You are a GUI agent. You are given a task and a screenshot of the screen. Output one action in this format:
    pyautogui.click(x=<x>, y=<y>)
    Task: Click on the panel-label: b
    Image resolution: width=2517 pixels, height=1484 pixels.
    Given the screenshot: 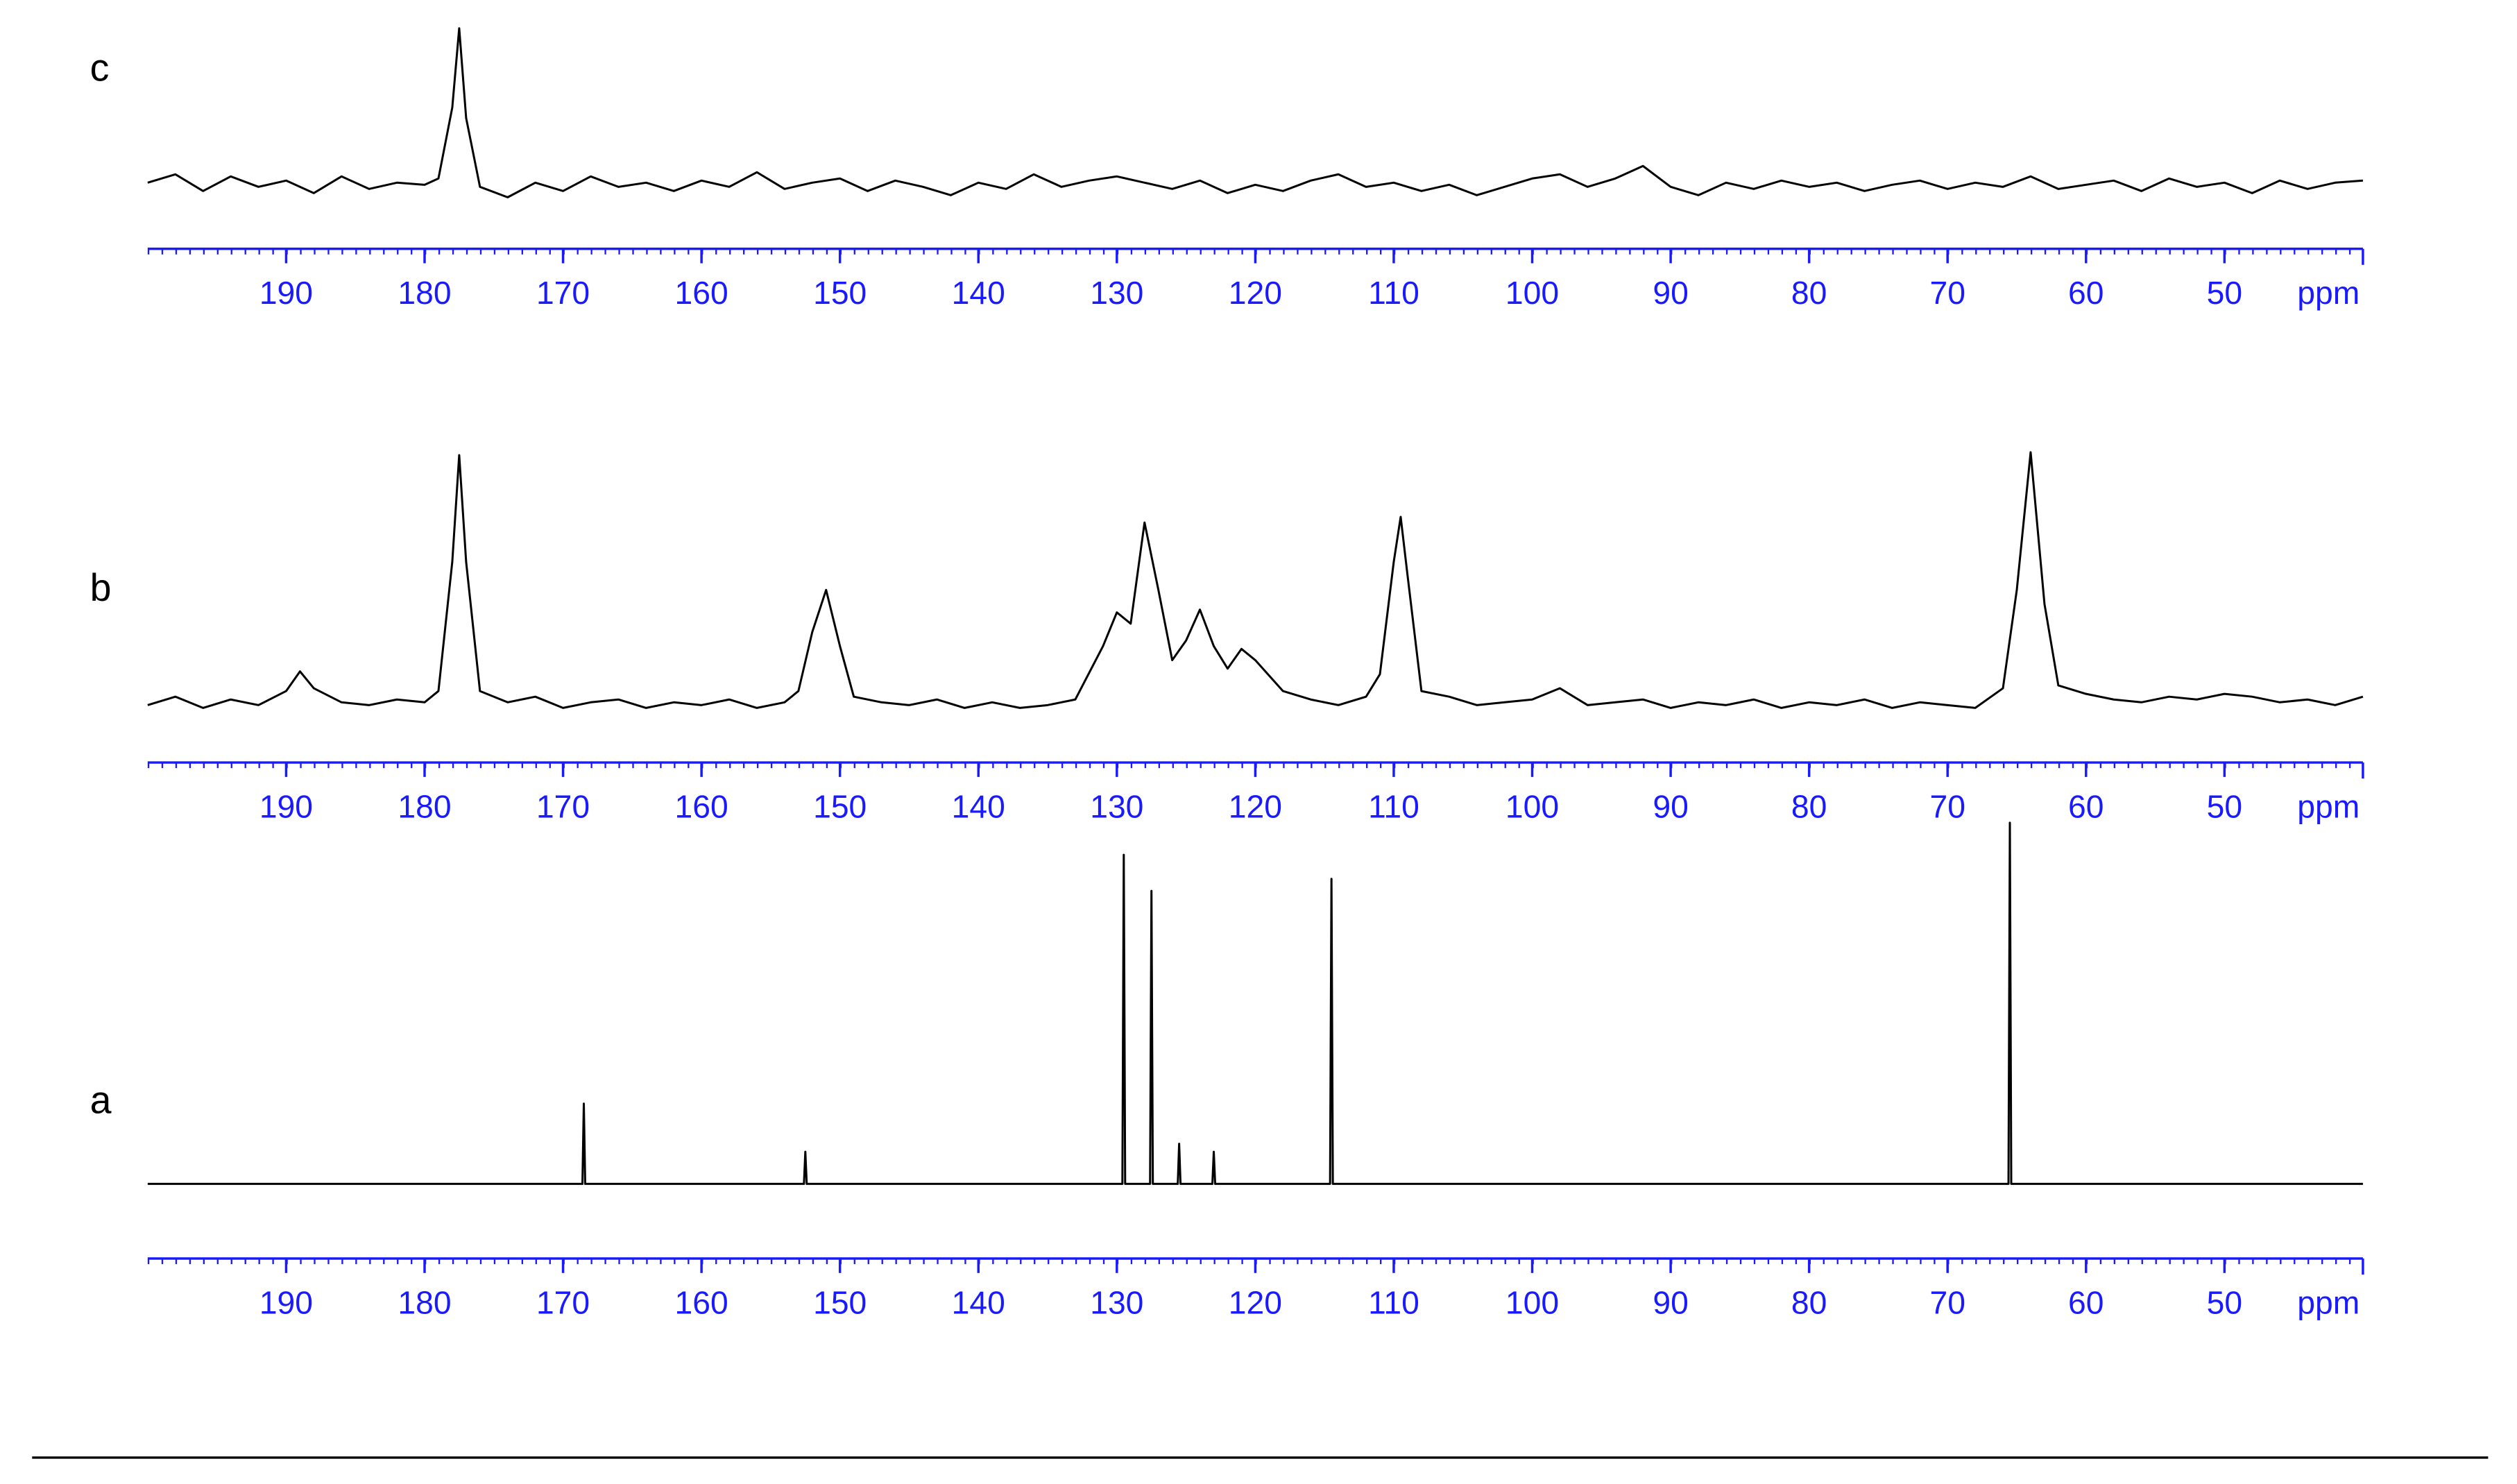 What is the action you would take?
    pyautogui.click(x=101, y=587)
    